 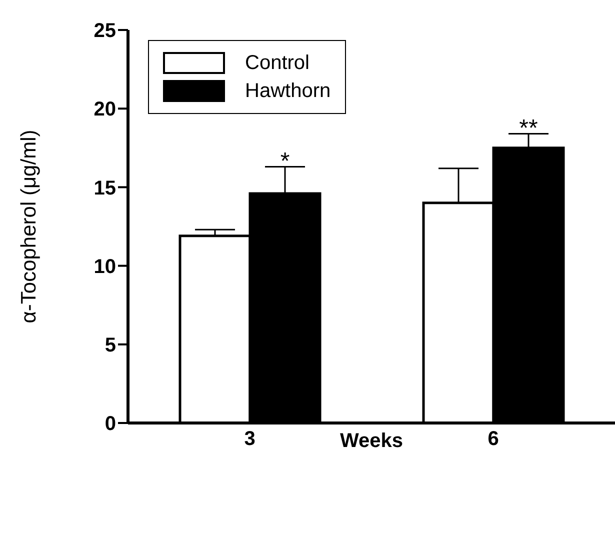 What do you see at coordinates (288, 91) in the screenshot?
I see `legend-label: Hawthorn` at bounding box center [288, 91].